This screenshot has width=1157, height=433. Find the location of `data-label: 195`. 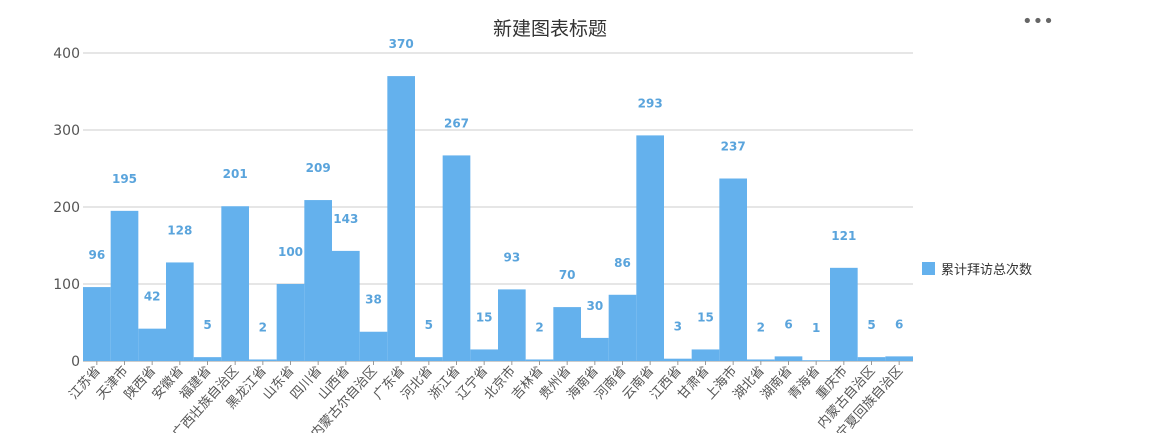

data-label: 195 is located at coordinates (124, 179).